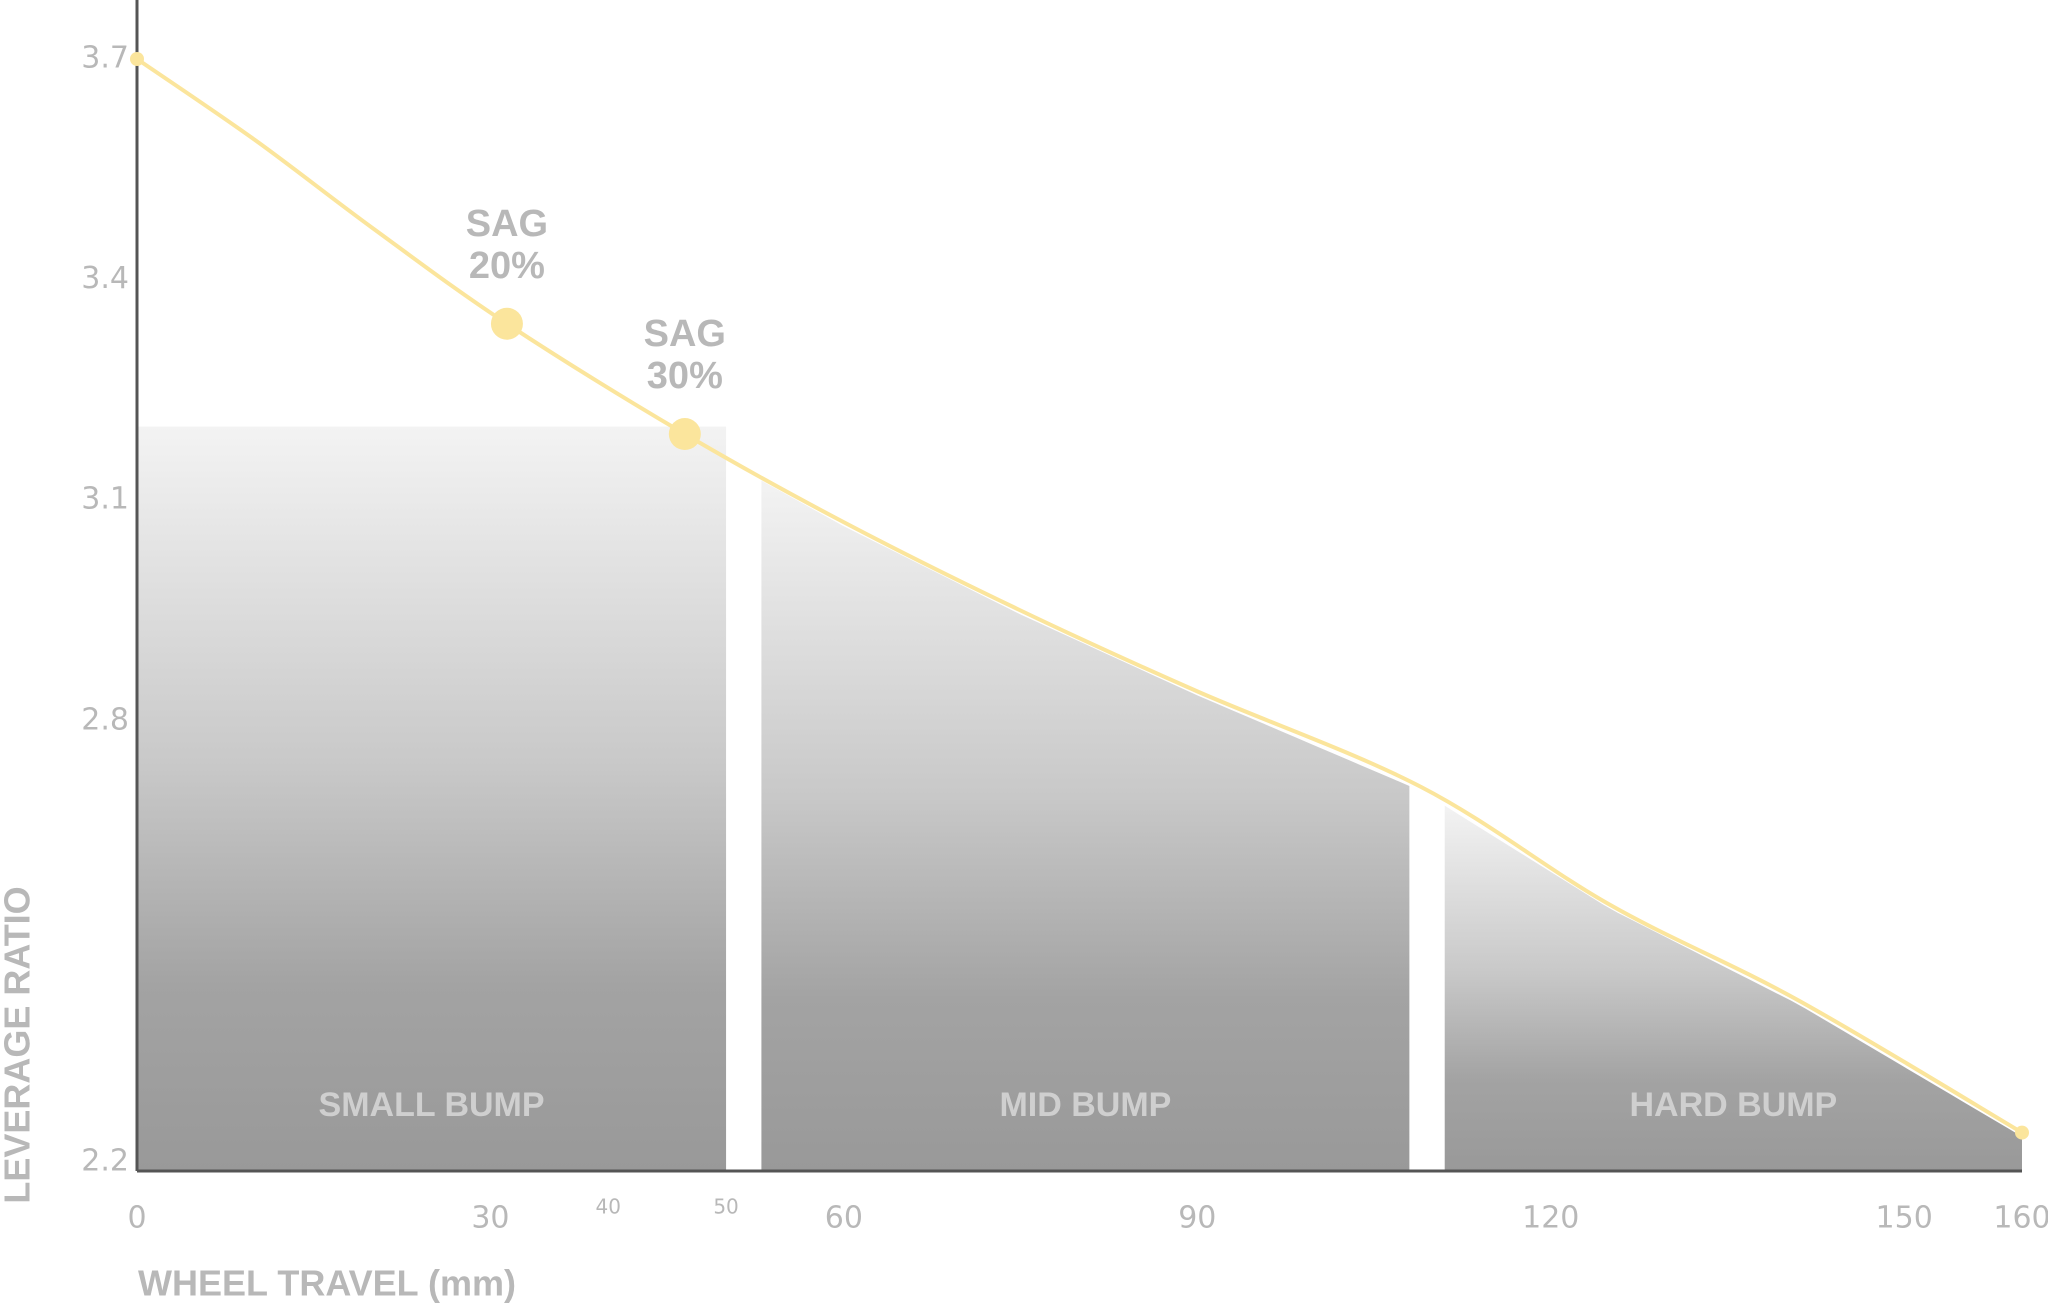 This screenshot has height=1304, width=2048. I want to click on y-tick-label: 3.7, so click(105, 58).